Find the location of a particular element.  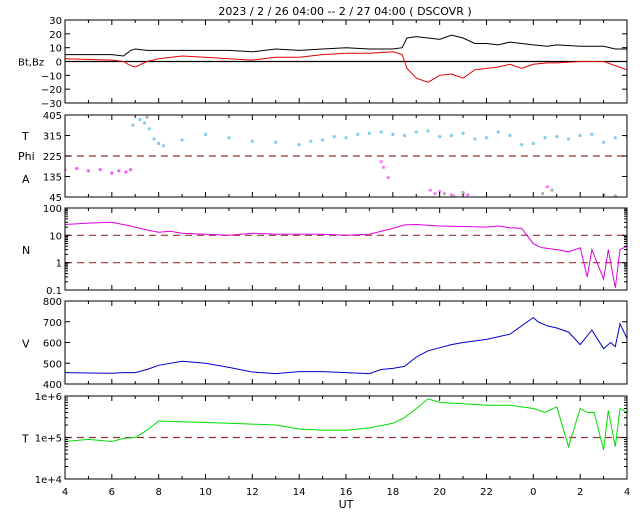

x-tick-label: 4 is located at coordinates (65, 492).